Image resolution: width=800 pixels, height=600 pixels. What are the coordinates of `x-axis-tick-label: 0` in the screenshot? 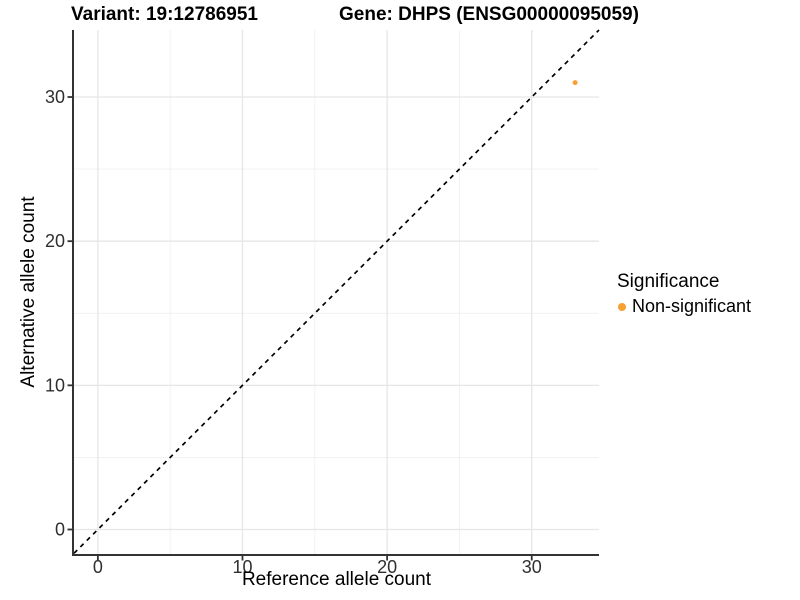 It's located at (98, 567).